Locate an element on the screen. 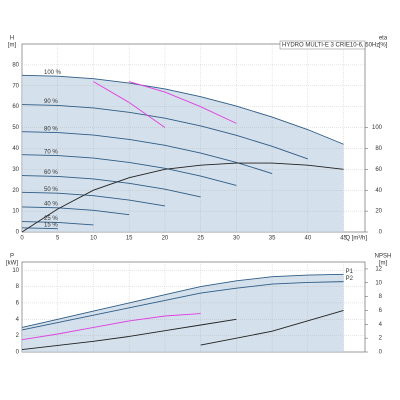 The height and width of the screenshot is (400, 400). series-label: 15 % is located at coordinates (51, 225).